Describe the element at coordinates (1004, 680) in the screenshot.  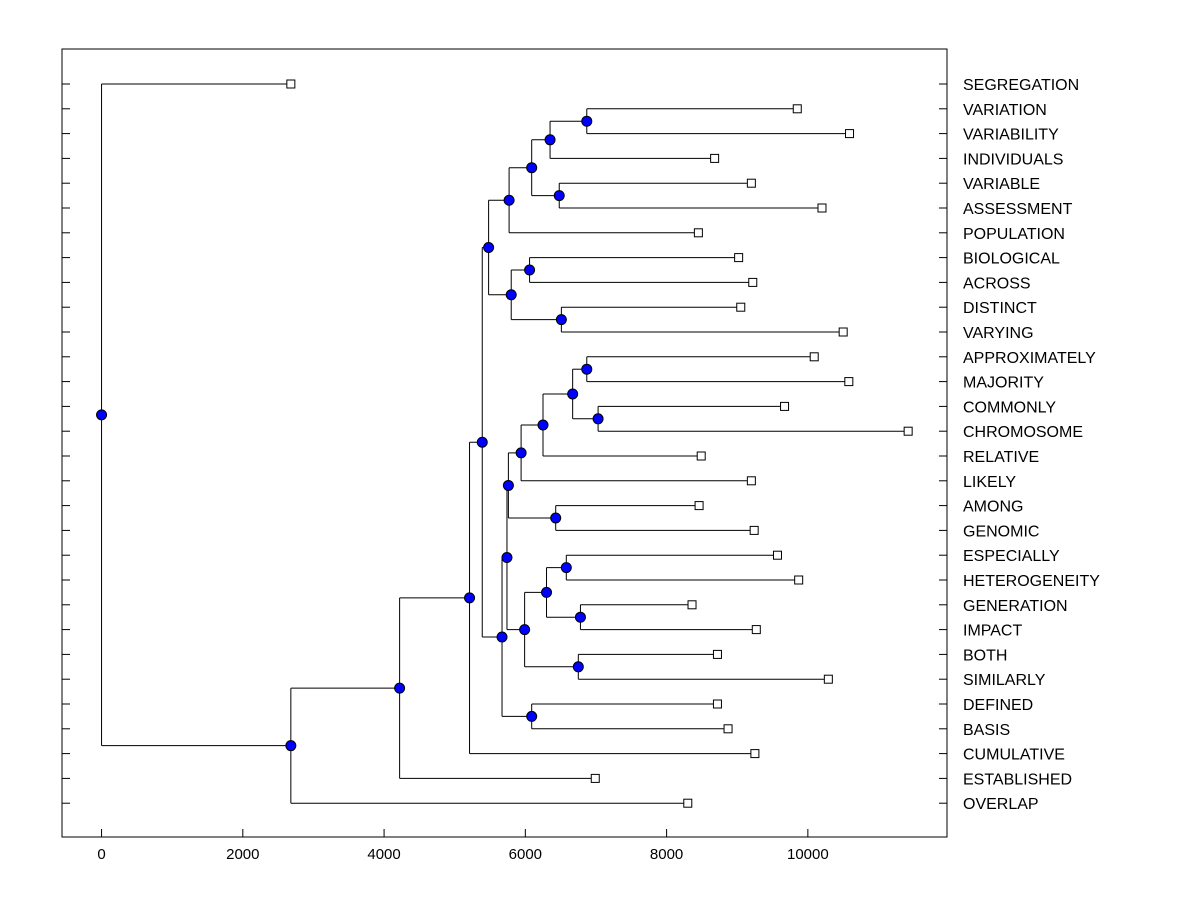
I see `leaf-label: SIMILARLY` at that location.